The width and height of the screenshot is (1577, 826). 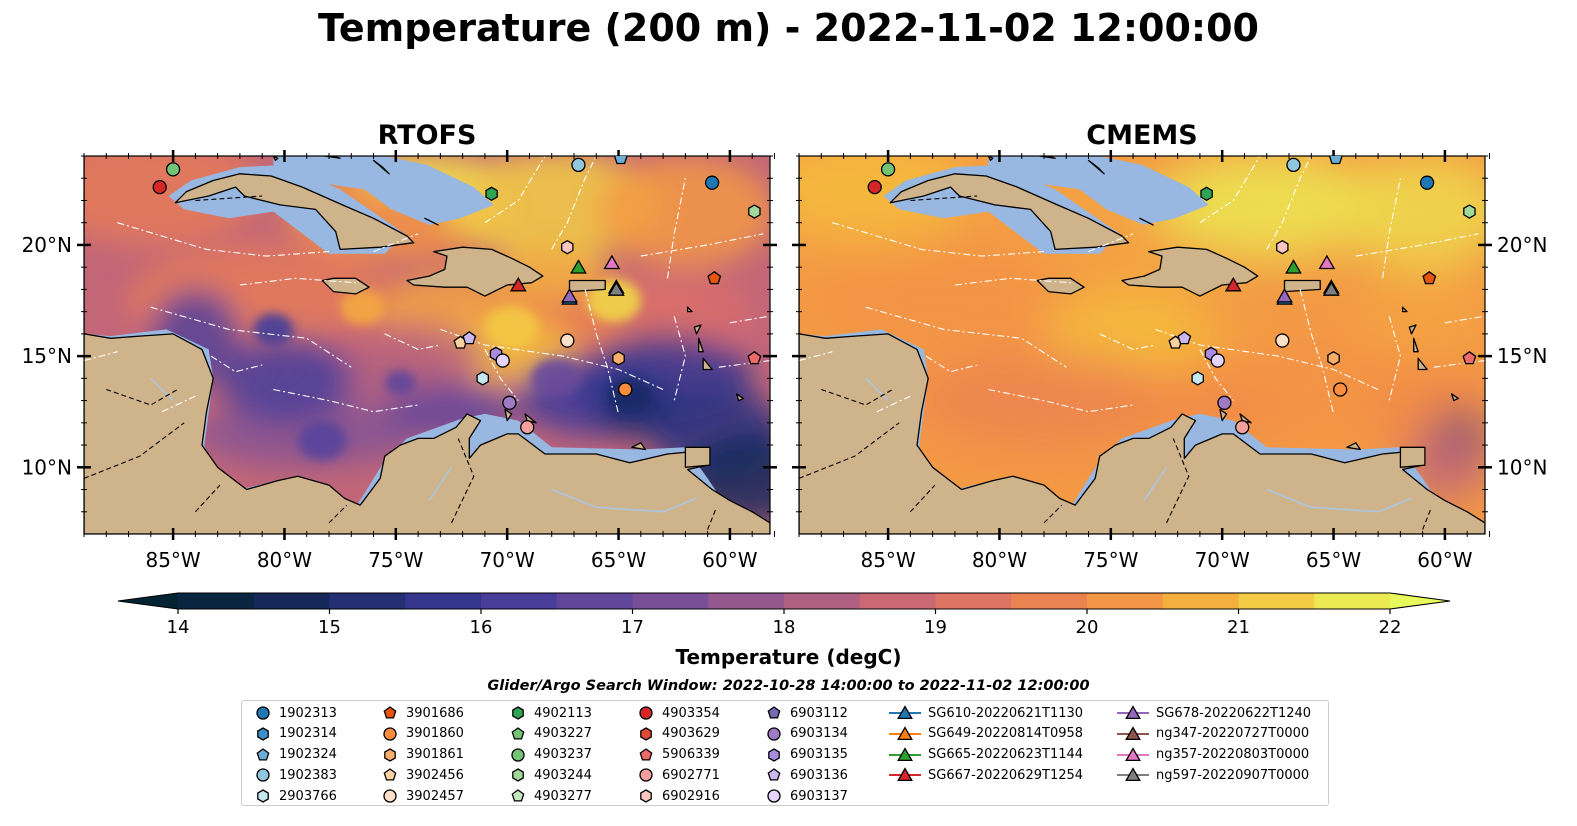 What do you see at coordinates (295, 755) in the screenshot?
I see `legend-item: 1902324` at bounding box center [295, 755].